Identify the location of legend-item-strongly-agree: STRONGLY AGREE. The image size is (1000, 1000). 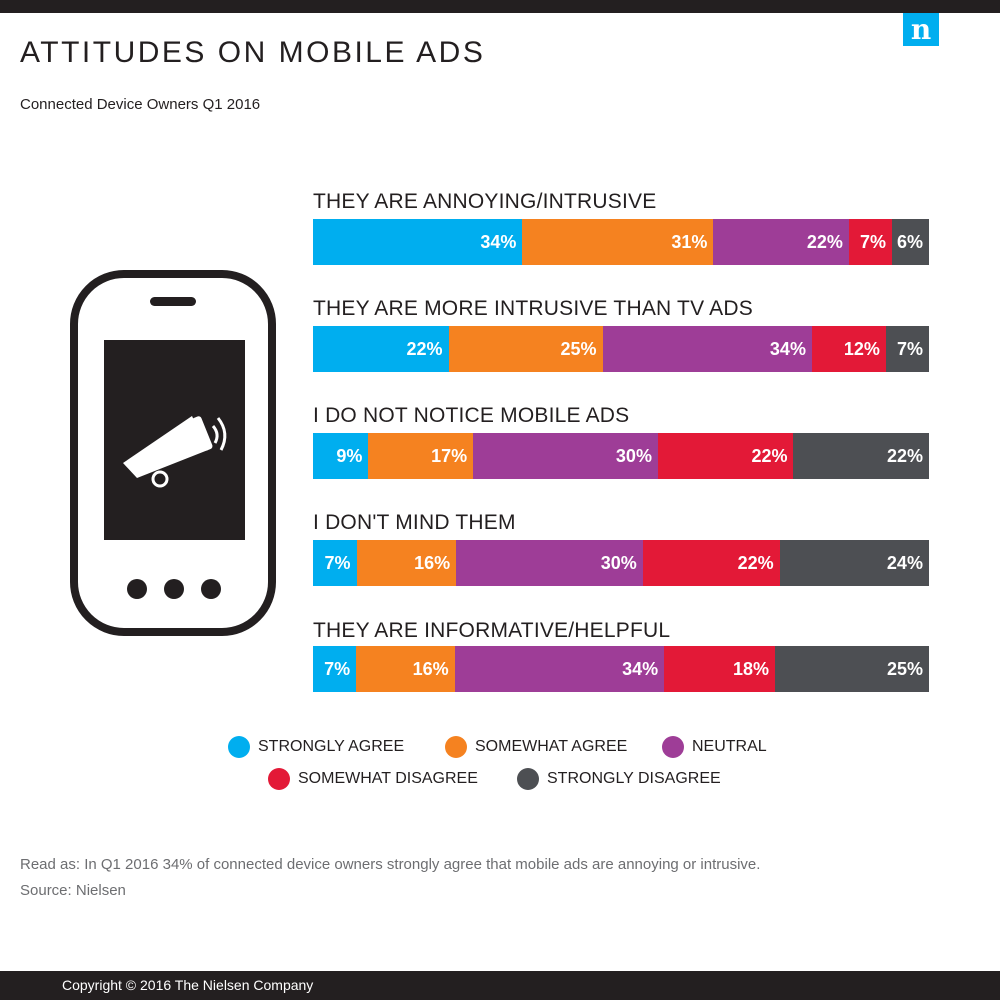
(316, 747).